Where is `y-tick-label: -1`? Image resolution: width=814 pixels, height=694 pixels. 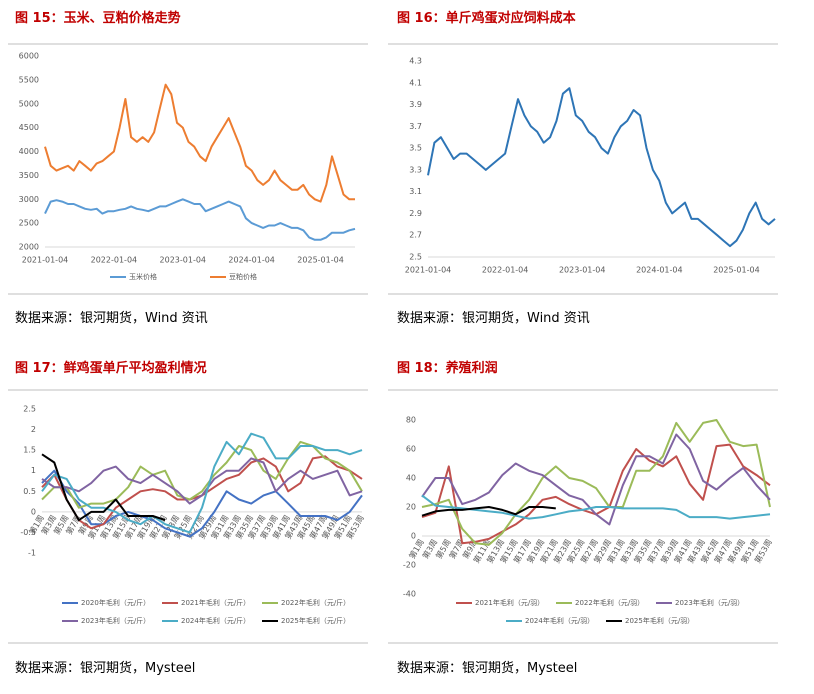 y-tick-label: -1 is located at coordinates (32, 553).